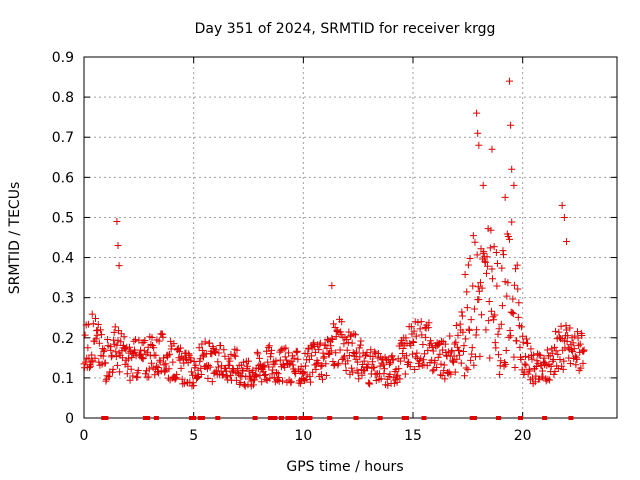 The image size is (640, 480). Describe the element at coordinates (63, 98) in the screenshot. I see `y-tick-label: 0.8` at that location.